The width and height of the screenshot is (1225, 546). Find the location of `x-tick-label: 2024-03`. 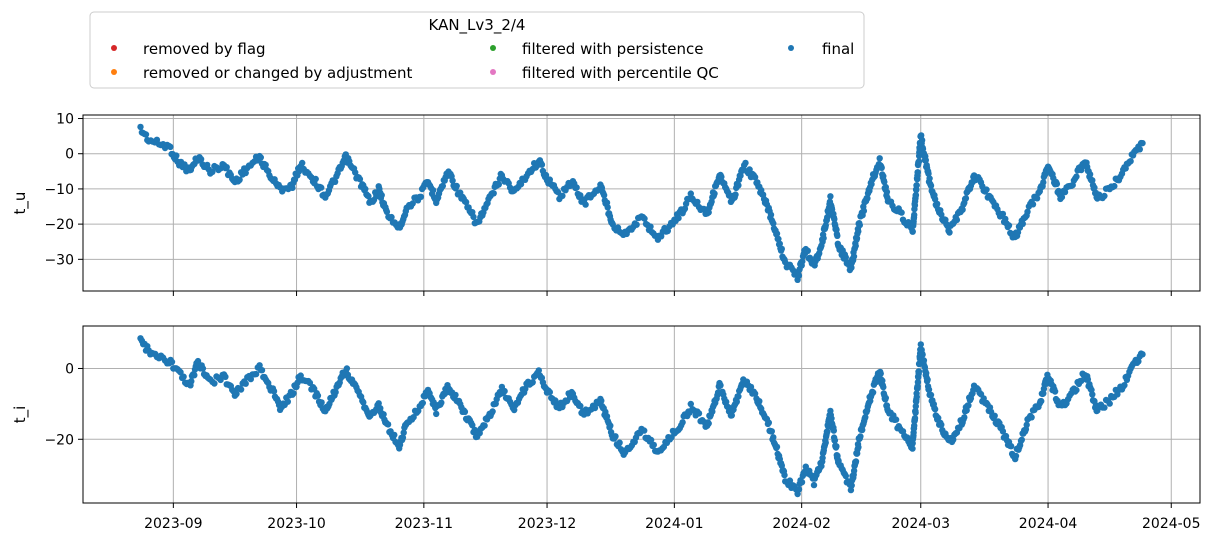

x-tick-label: 2024-03 is located at coordinates (921, 524).